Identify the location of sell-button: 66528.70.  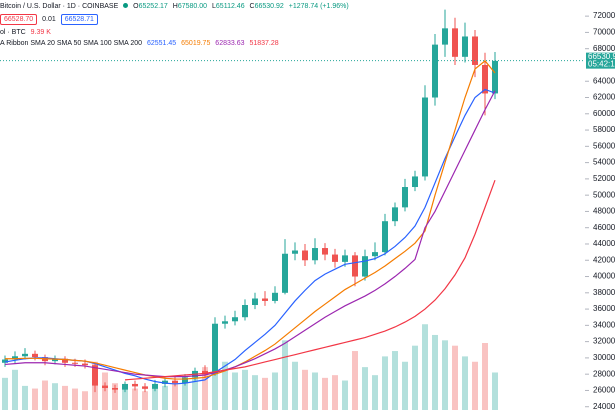
(19, 19).